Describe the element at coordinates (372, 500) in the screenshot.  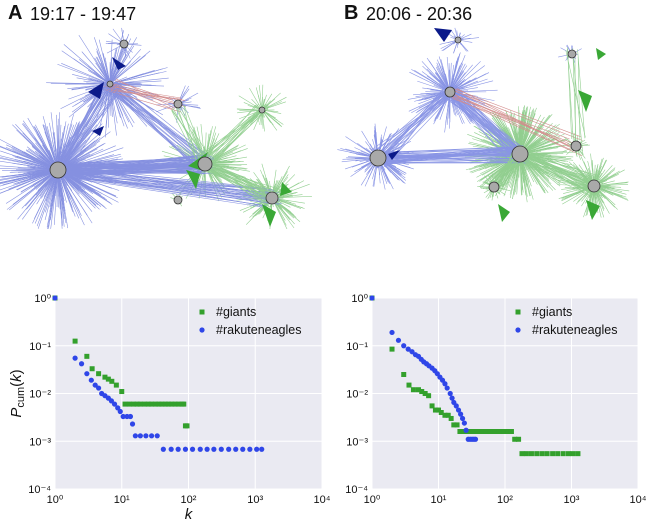
I see `x-tick-label: 10⁰` at that location.